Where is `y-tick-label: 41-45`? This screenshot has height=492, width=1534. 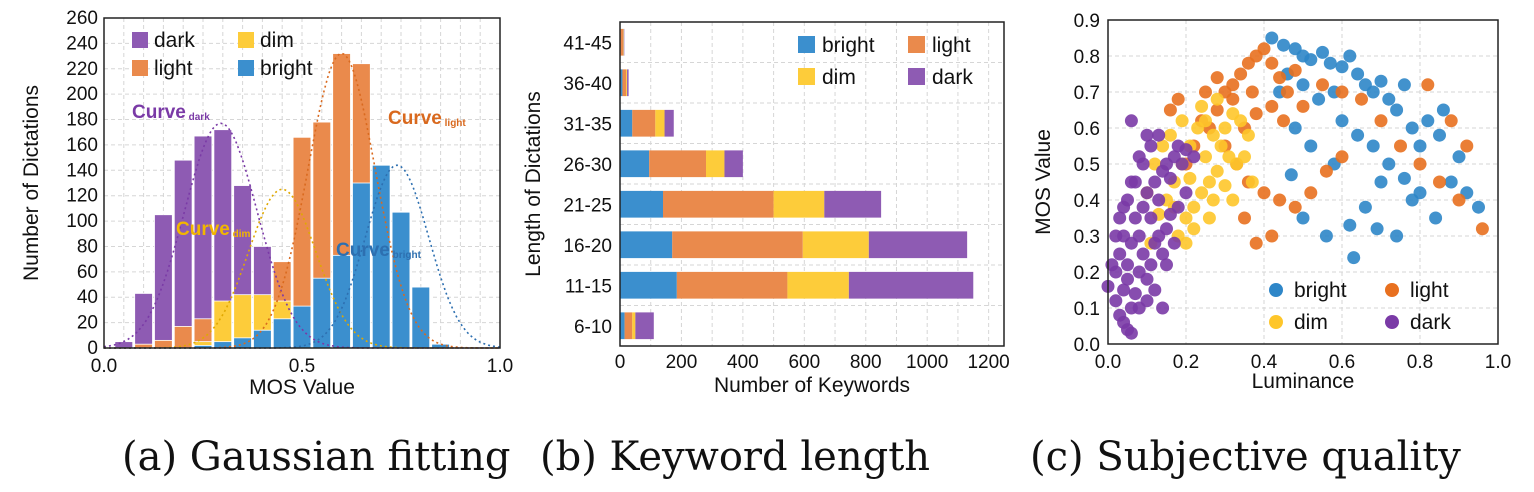 y-tick-label: 41-45 is located at coordinates (587, 43).